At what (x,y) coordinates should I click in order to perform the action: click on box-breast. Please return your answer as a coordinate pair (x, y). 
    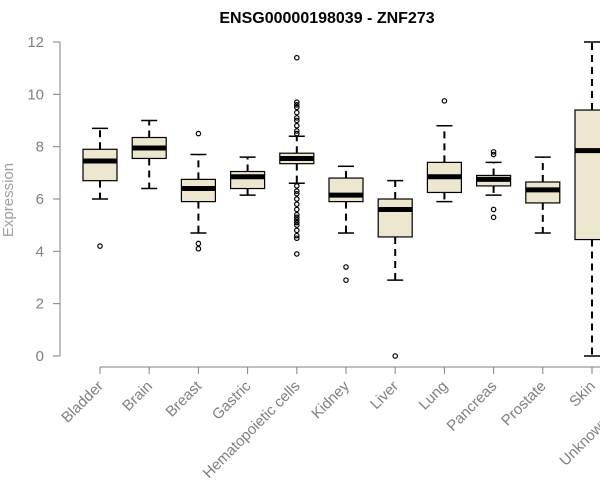
    Looking at the image, I should click on (198, 191).